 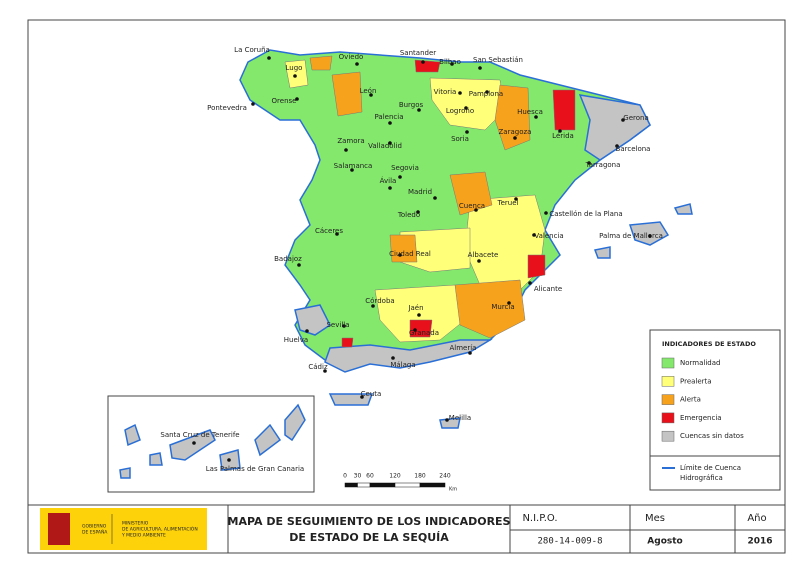 I want to click on year: 2016, so click(x=759, y=542).